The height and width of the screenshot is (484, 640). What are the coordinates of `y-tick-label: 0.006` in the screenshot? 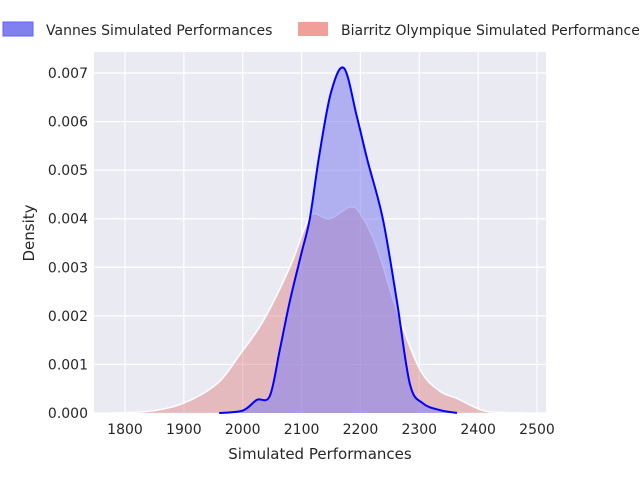 It's located at (68, 123).